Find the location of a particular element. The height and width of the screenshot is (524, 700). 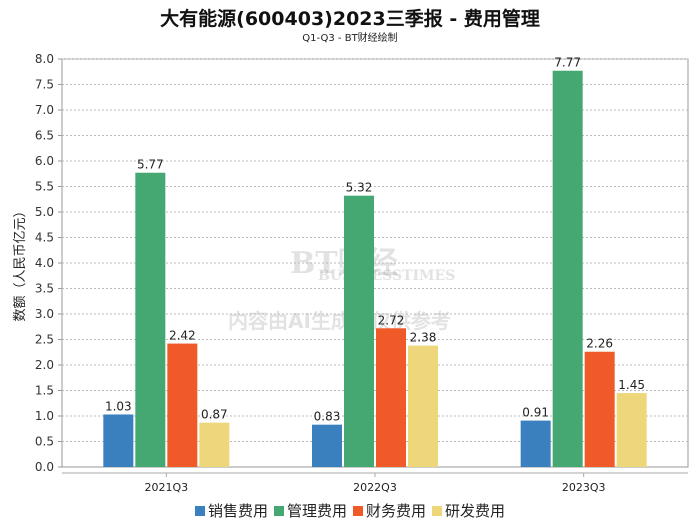

y-tick-label: 5.0 is located at coordinates (44, 212).